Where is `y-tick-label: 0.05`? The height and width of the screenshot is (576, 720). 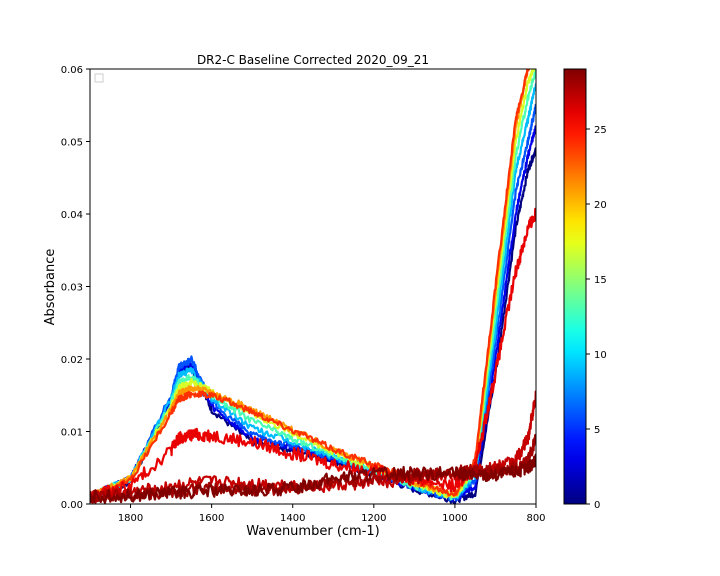 y-tick-label: 0.05 is located at coordinates (72, 143).